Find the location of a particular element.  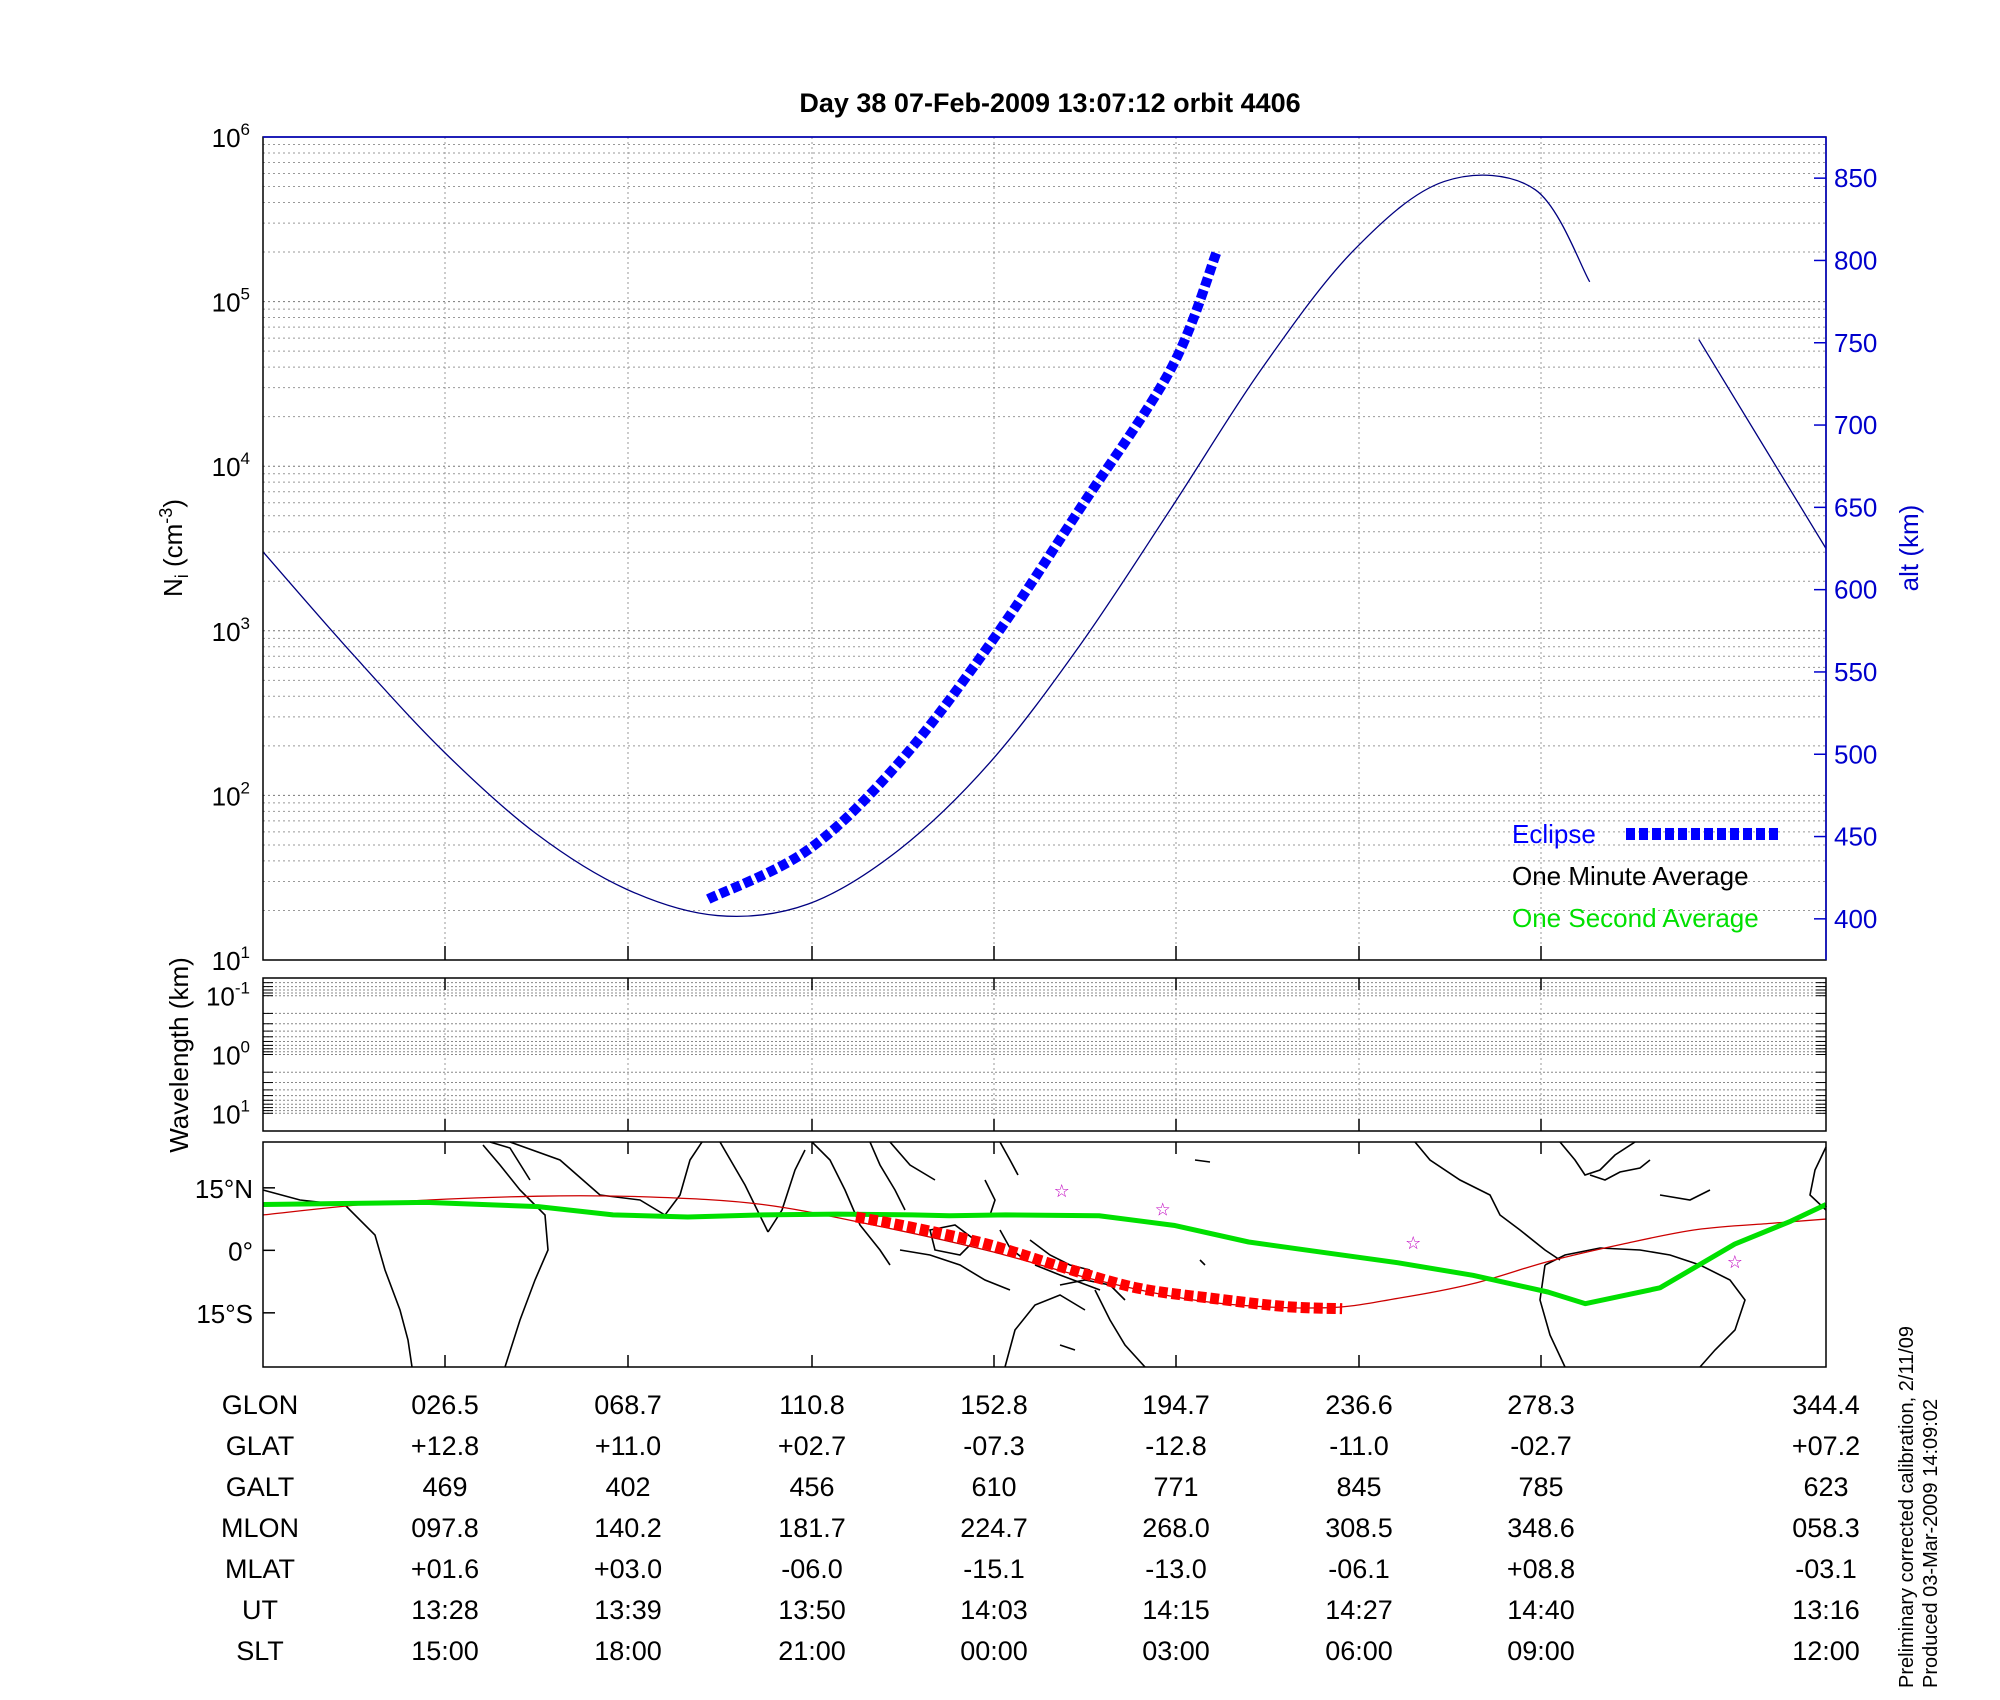

coastline is located at coordinates (1044, 1254).